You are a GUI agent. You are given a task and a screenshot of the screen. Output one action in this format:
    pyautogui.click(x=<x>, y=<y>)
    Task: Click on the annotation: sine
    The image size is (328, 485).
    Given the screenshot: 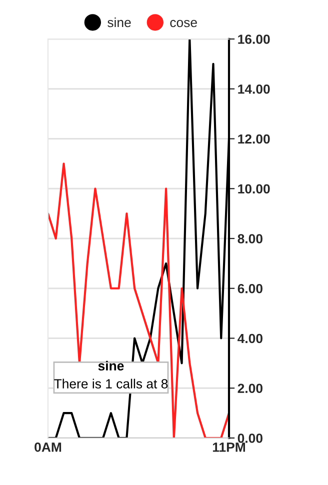 What is the action you would take?
    pyautogui.click(x=111, y=365)
    